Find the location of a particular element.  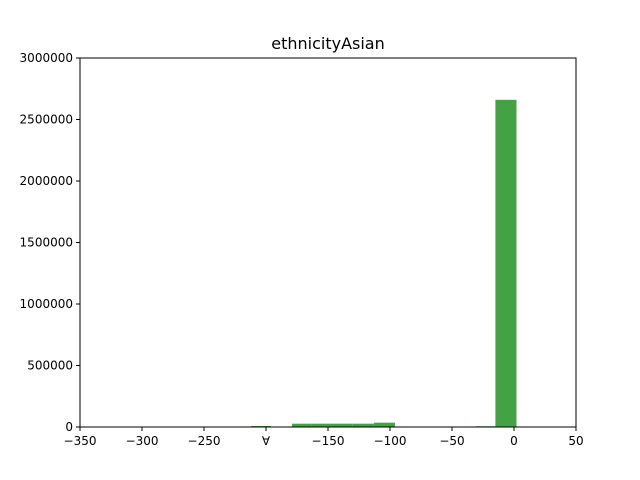

x-tick-label: −100 is located at coordinates (390, 441).